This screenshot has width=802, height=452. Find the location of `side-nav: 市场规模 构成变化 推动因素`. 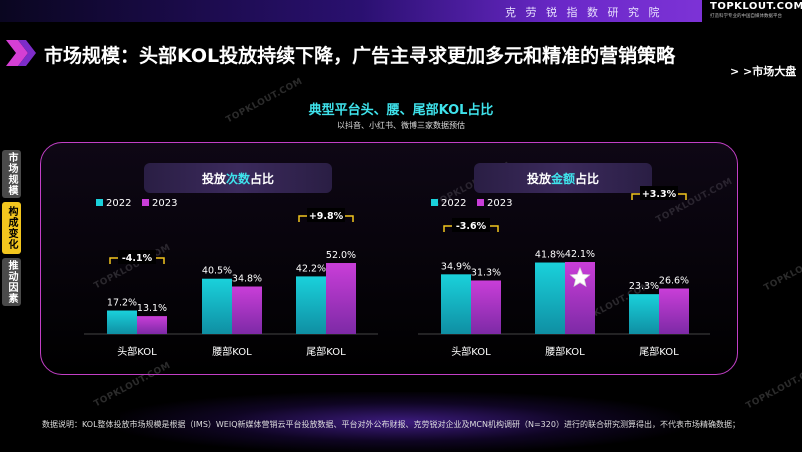

side-nav: 市场规模 构成变化 推动因素 is located at coordinates (12, 230).